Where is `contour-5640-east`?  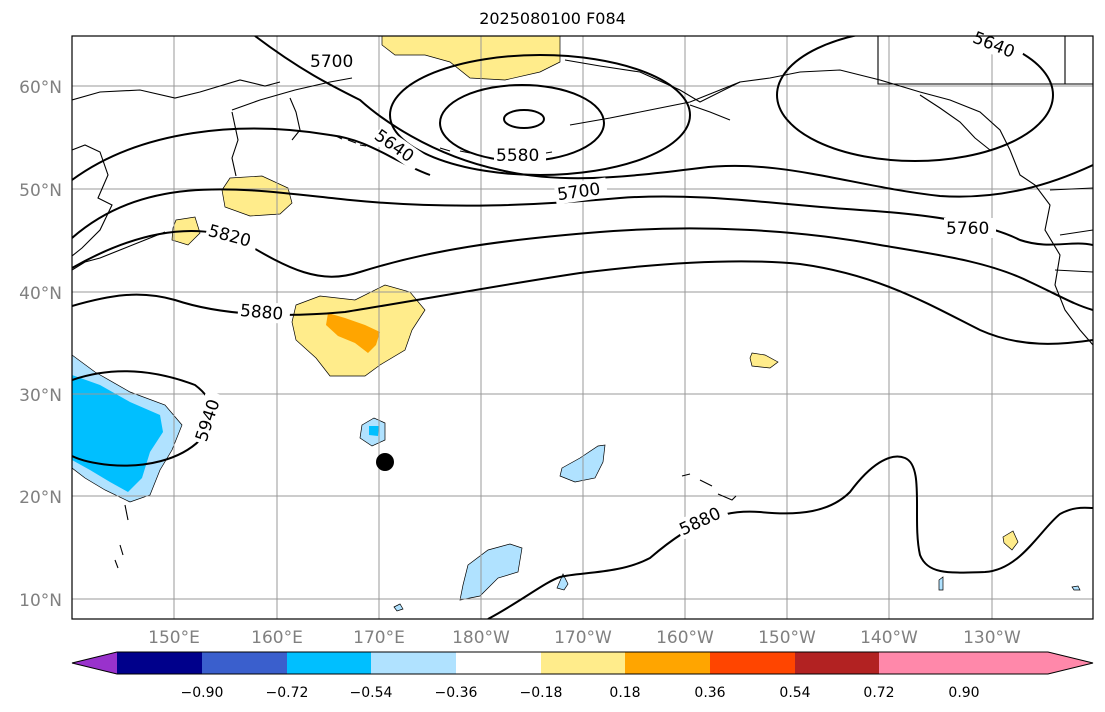
contour-5640-east is located at coordinates (915, 99).